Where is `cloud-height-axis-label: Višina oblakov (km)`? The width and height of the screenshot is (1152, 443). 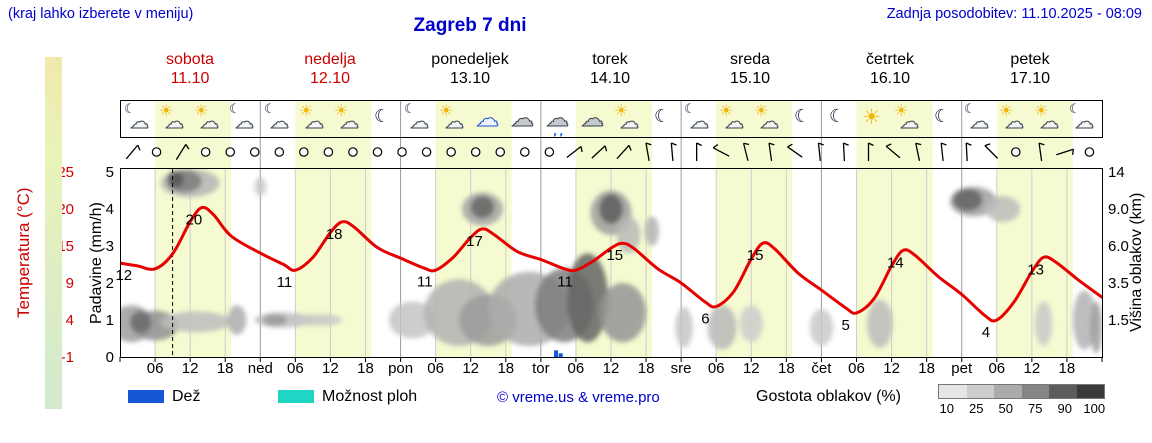
cloud-height-axis-label: Višina oblakov (km) is located at coordinates (1136, 262).